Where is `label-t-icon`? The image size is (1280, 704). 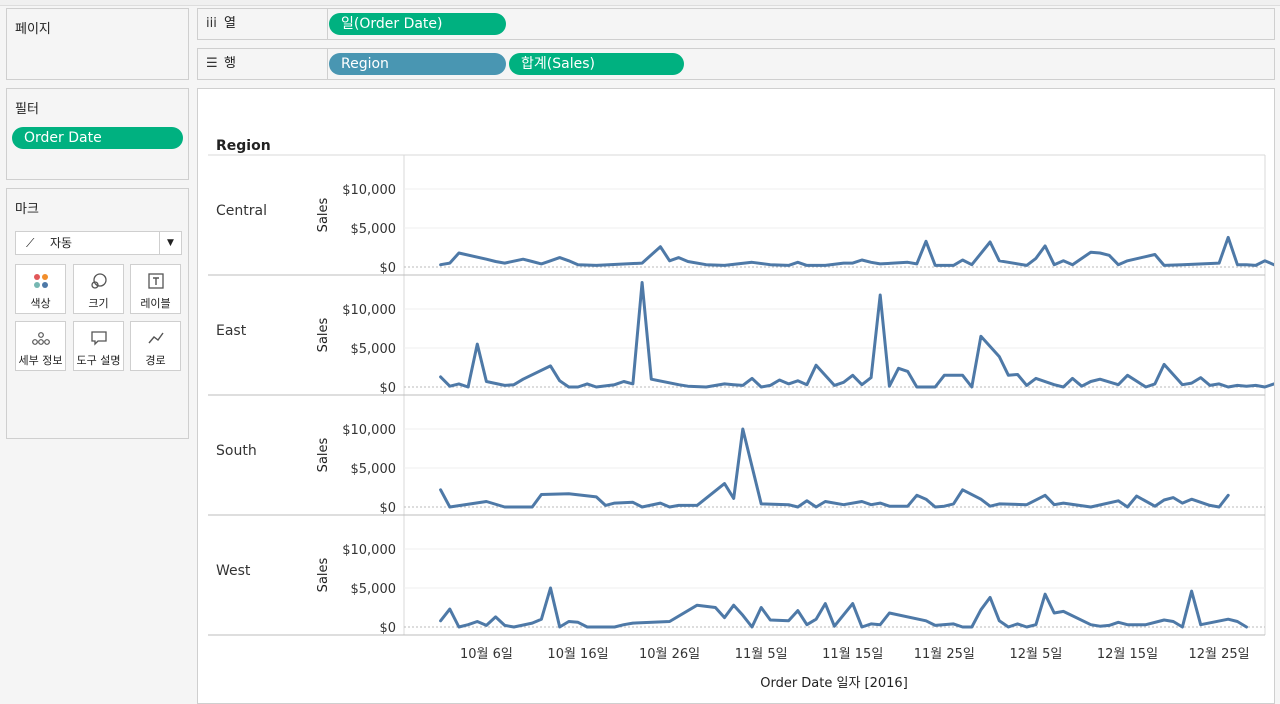
label-t-icon is located at coordinates (155, 281).